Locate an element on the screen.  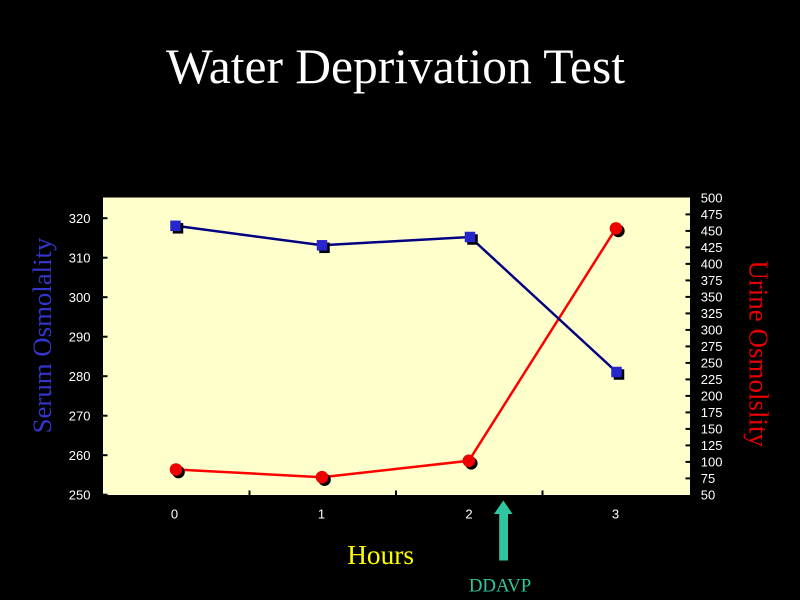
svg-text: Hours is located at coordinates (380, 555).